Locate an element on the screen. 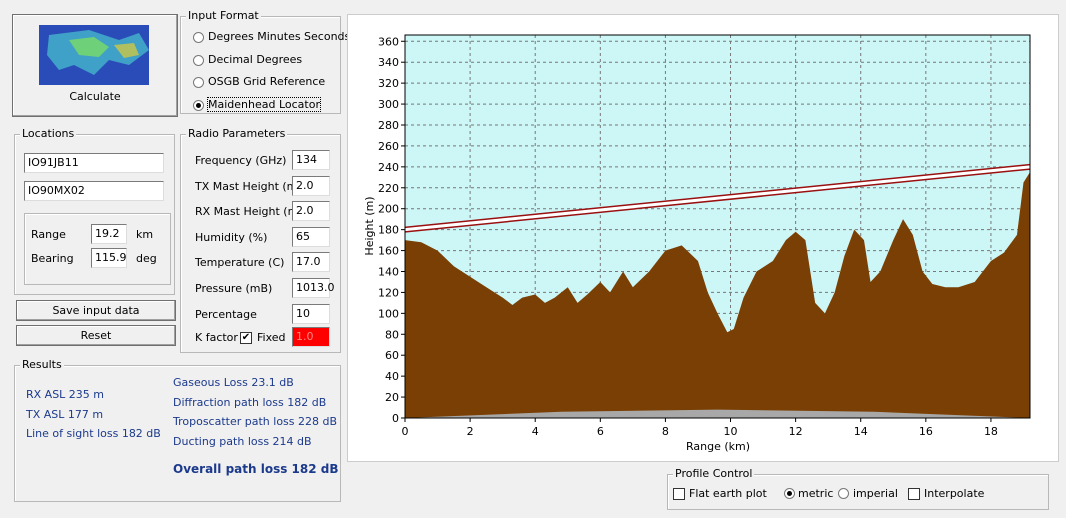  tx-location: IO90MX02 is located at coordinates (94, 191).